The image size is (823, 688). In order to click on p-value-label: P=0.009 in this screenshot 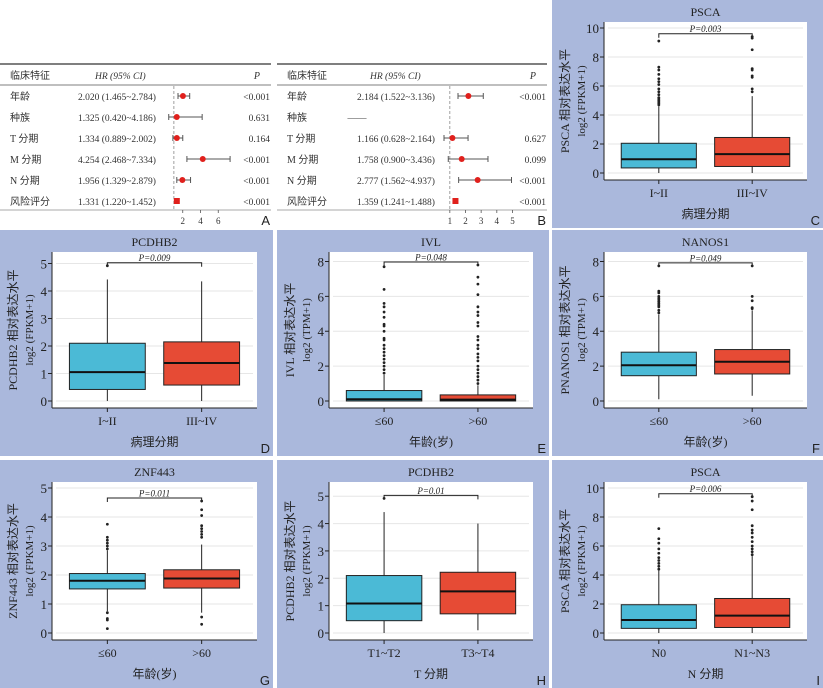, I will do `click(154, 258)`.